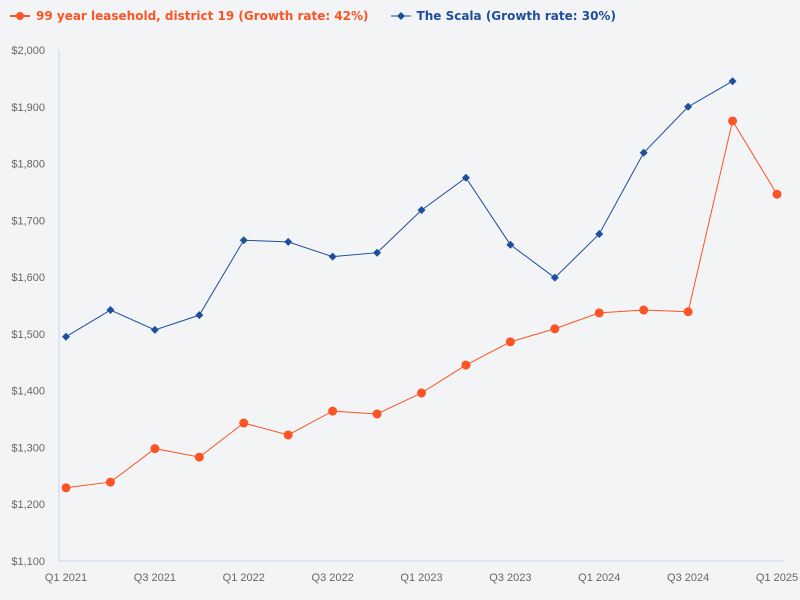 This screenshot has width=800, height=600. I want to click on legend-item-scala: The Scala (Growth rate: 30%), so click(503, 16).